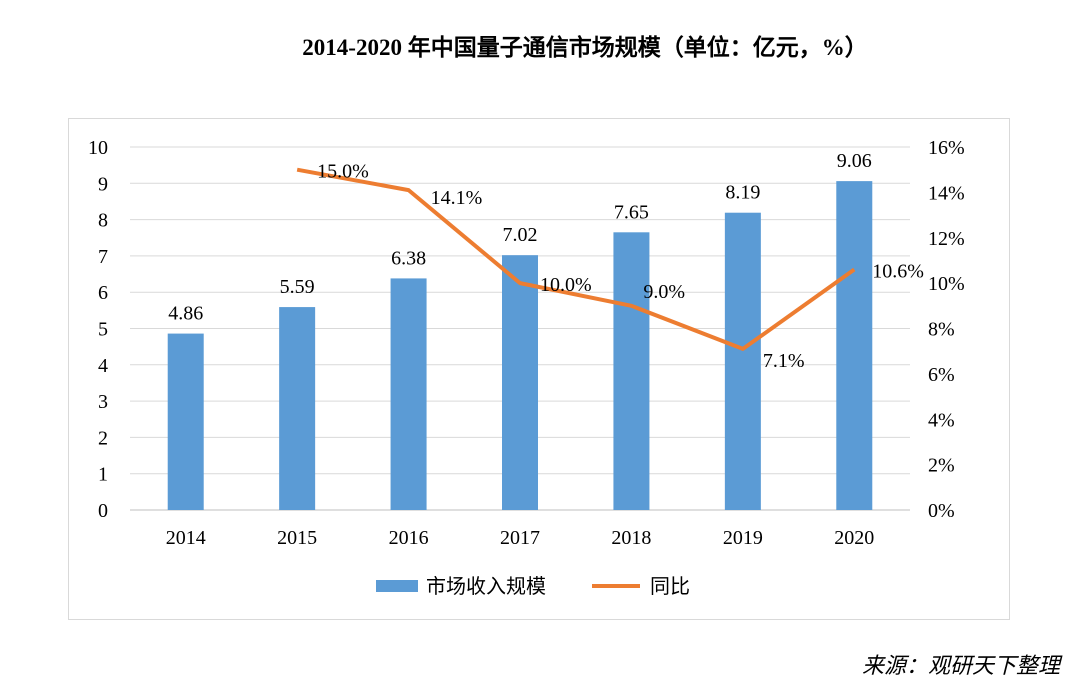 The width and height of the screenshot is (1080, 689). What do you see at coordinates (103, 330) in the screenshot?
I see `y-left-tick-label: 5` at bounding box center [103, 330].